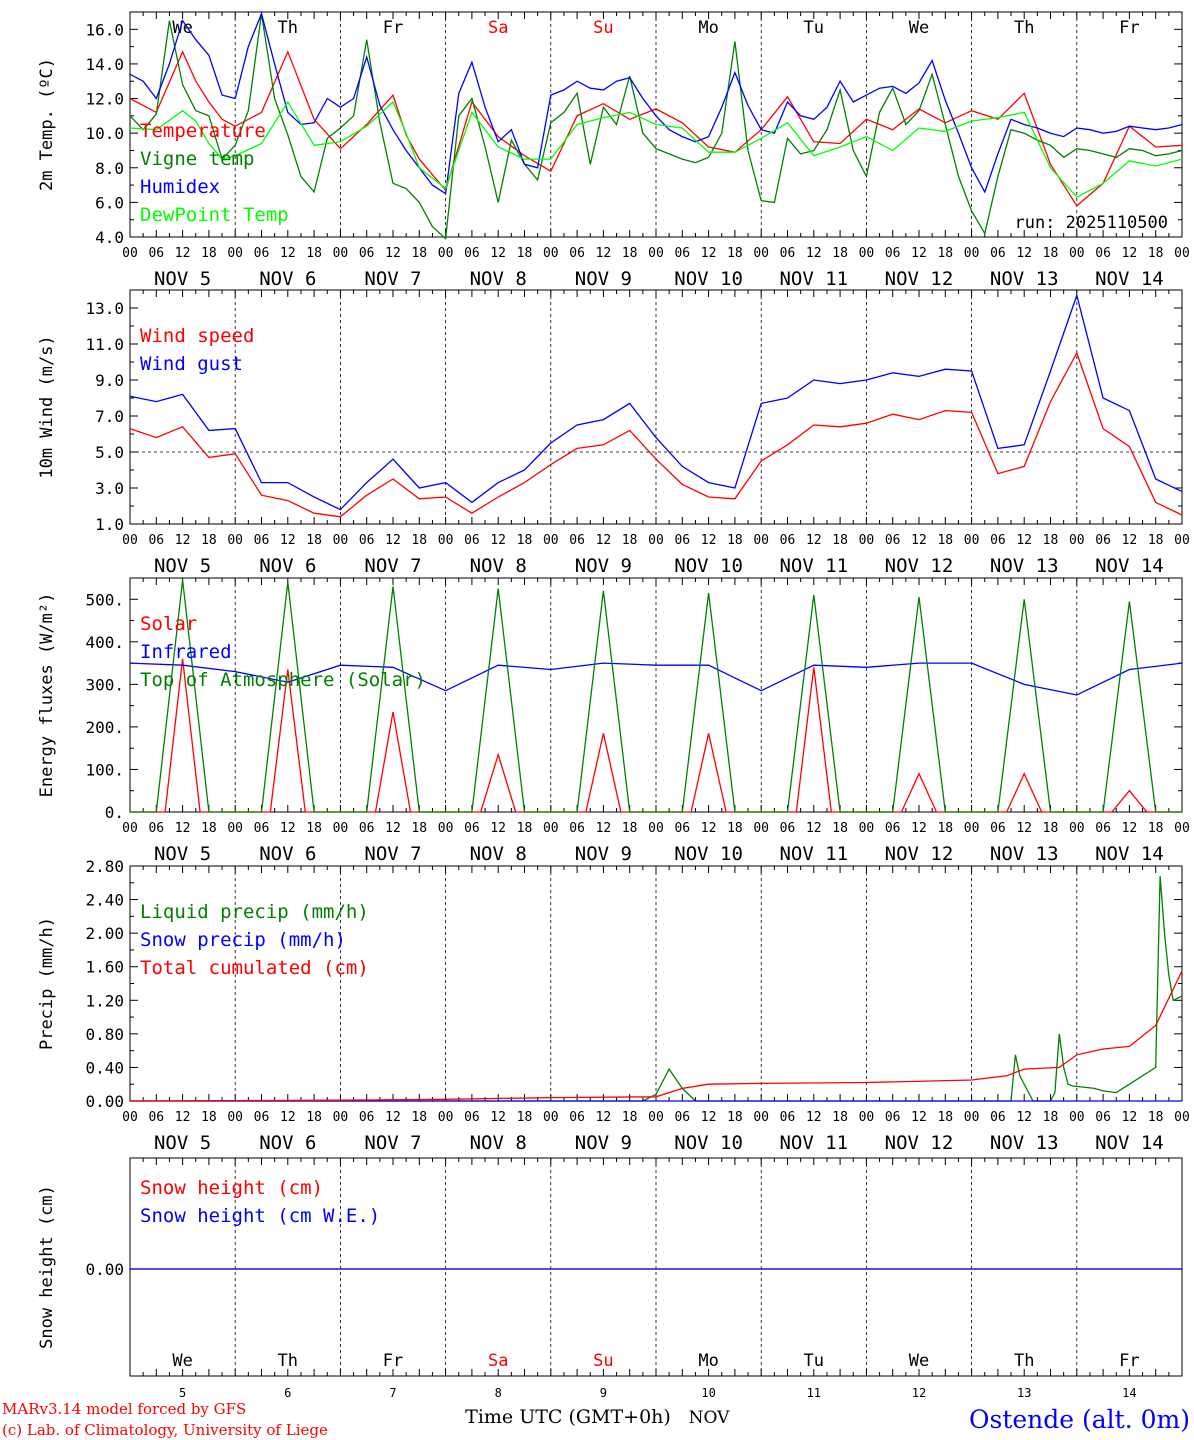  Describe the element at coordinates (104, 308) in the screenshot. I see `y-tick-label: 13.0` at that location.